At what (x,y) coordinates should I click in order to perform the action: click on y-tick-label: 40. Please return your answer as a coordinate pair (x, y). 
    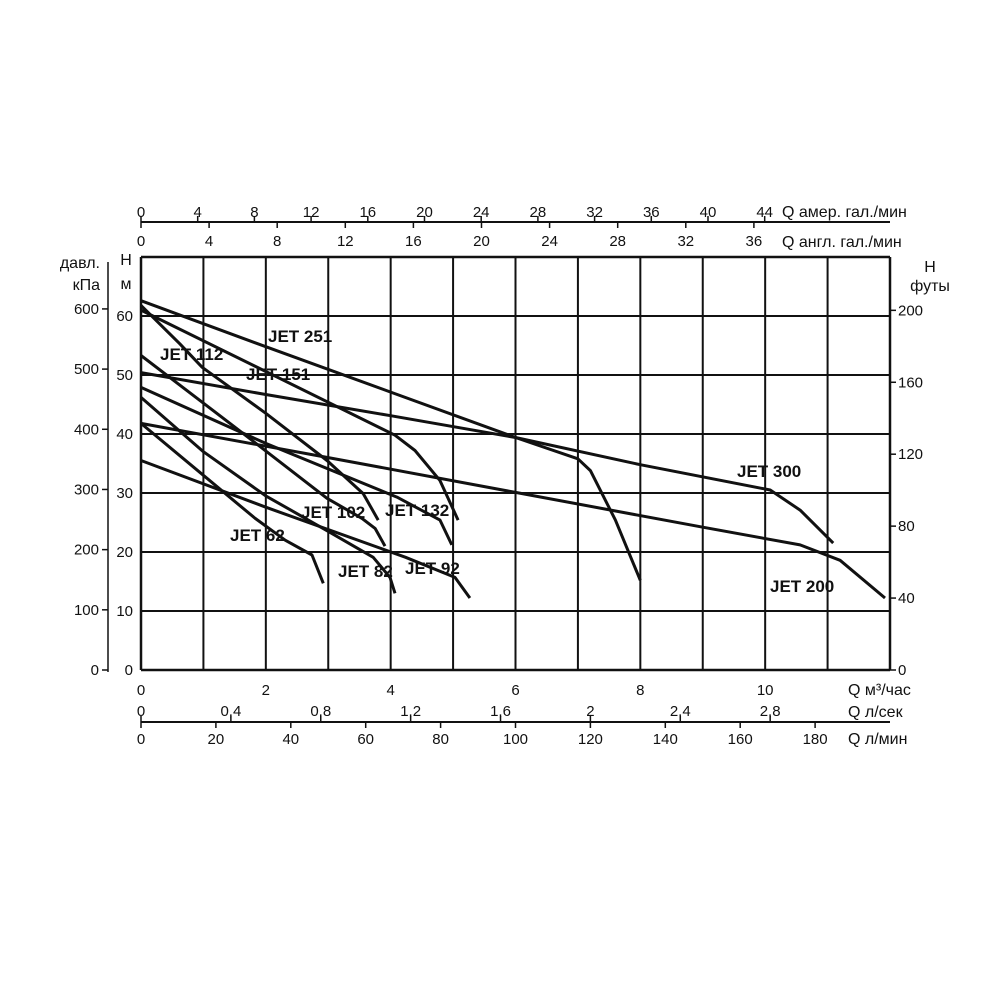
    Looking at the image, I should click on (124, 434).